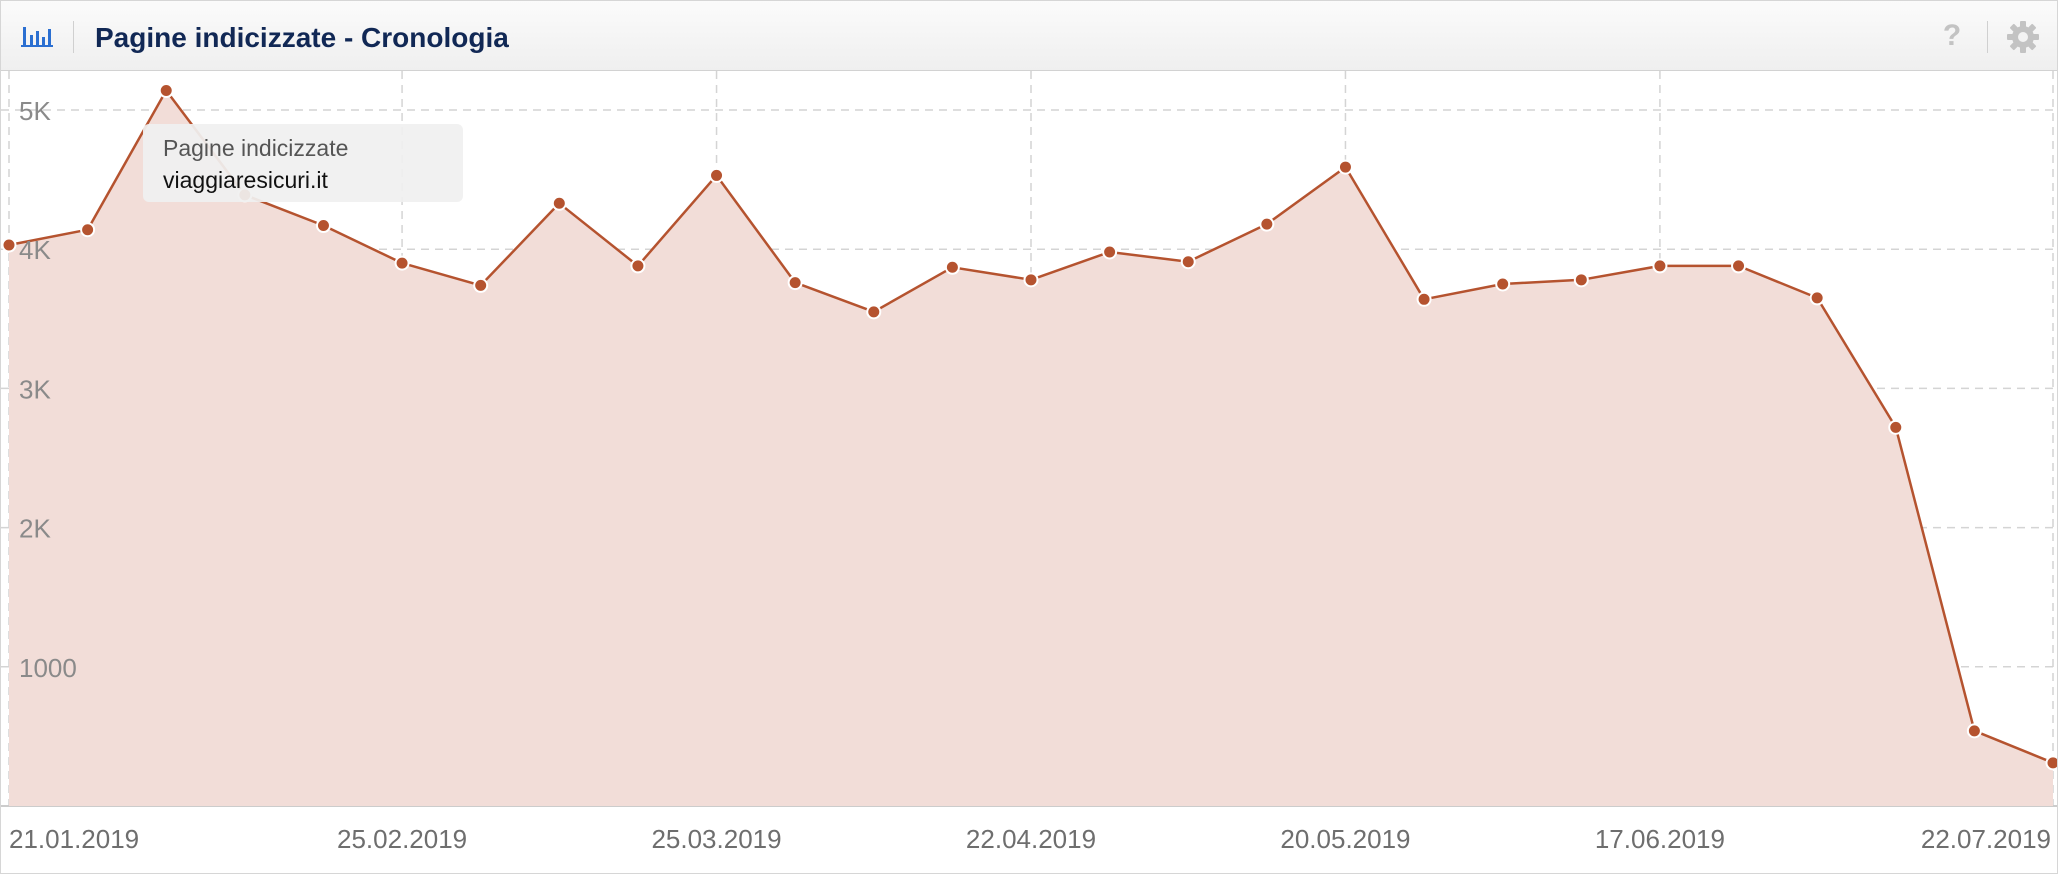 Image resolution: width=2060 pixels, height=876 pixels. What do you see at coordinates (303, 163) in the screenshot?
I see `chart-tooltip: Pagine indicizzate viaggiaresicuri.it` at bounding box center [303, 163].